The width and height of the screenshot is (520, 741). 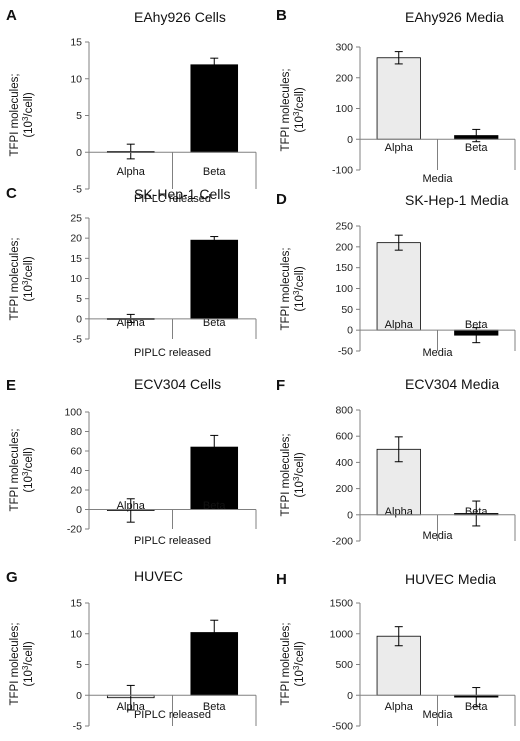 I want to click on panel-letter: E, so click(x=11, y=385).